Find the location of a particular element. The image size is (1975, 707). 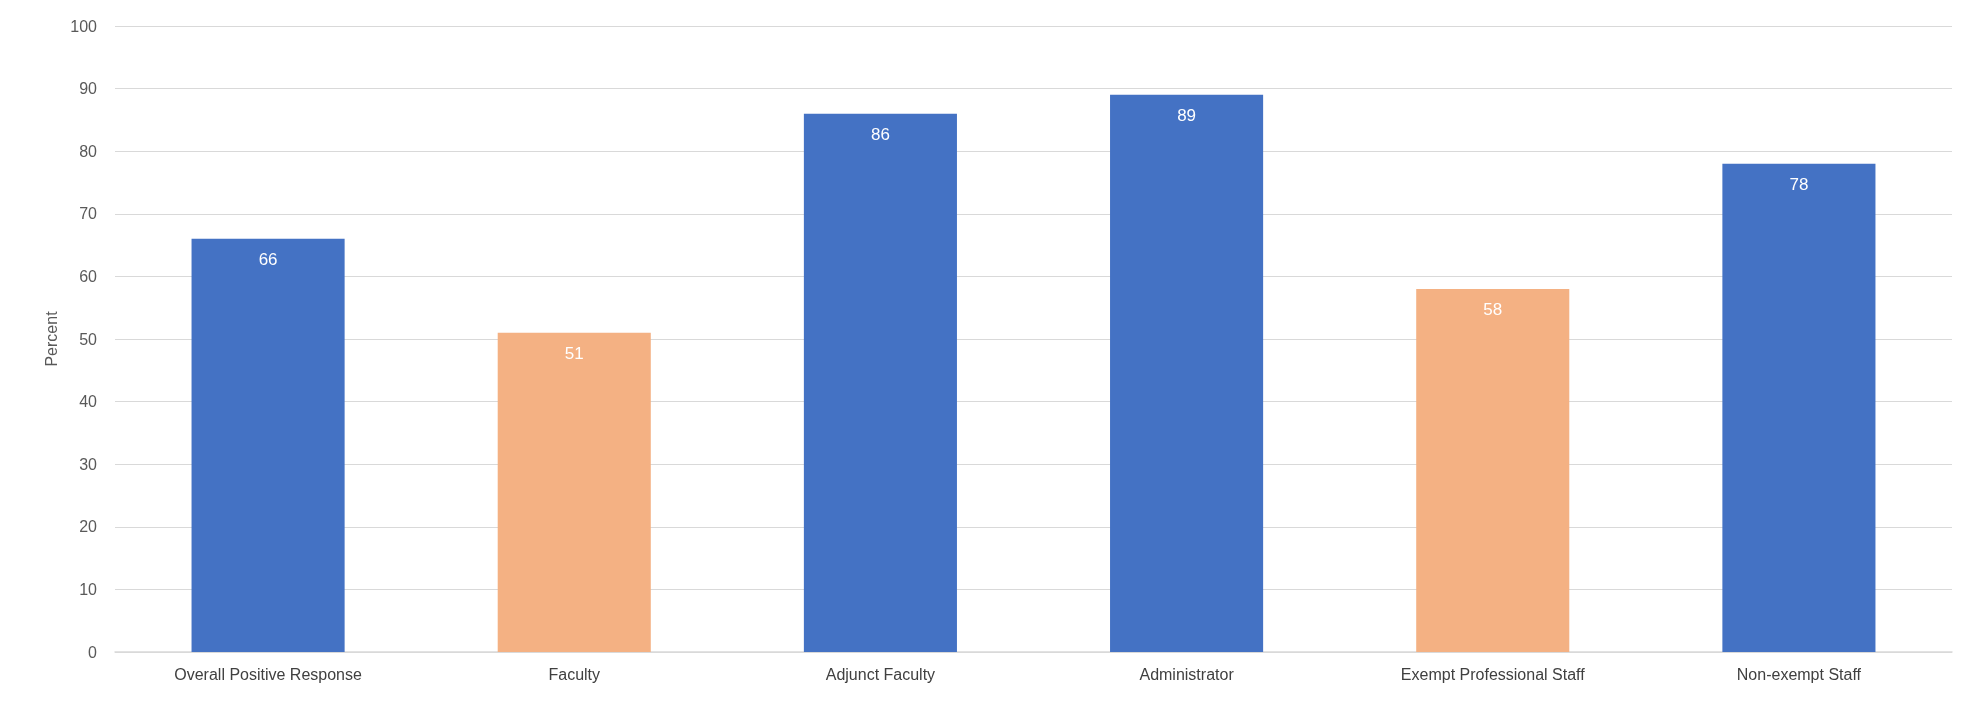

data-label: 78 is located at coordinates (1799, 184).